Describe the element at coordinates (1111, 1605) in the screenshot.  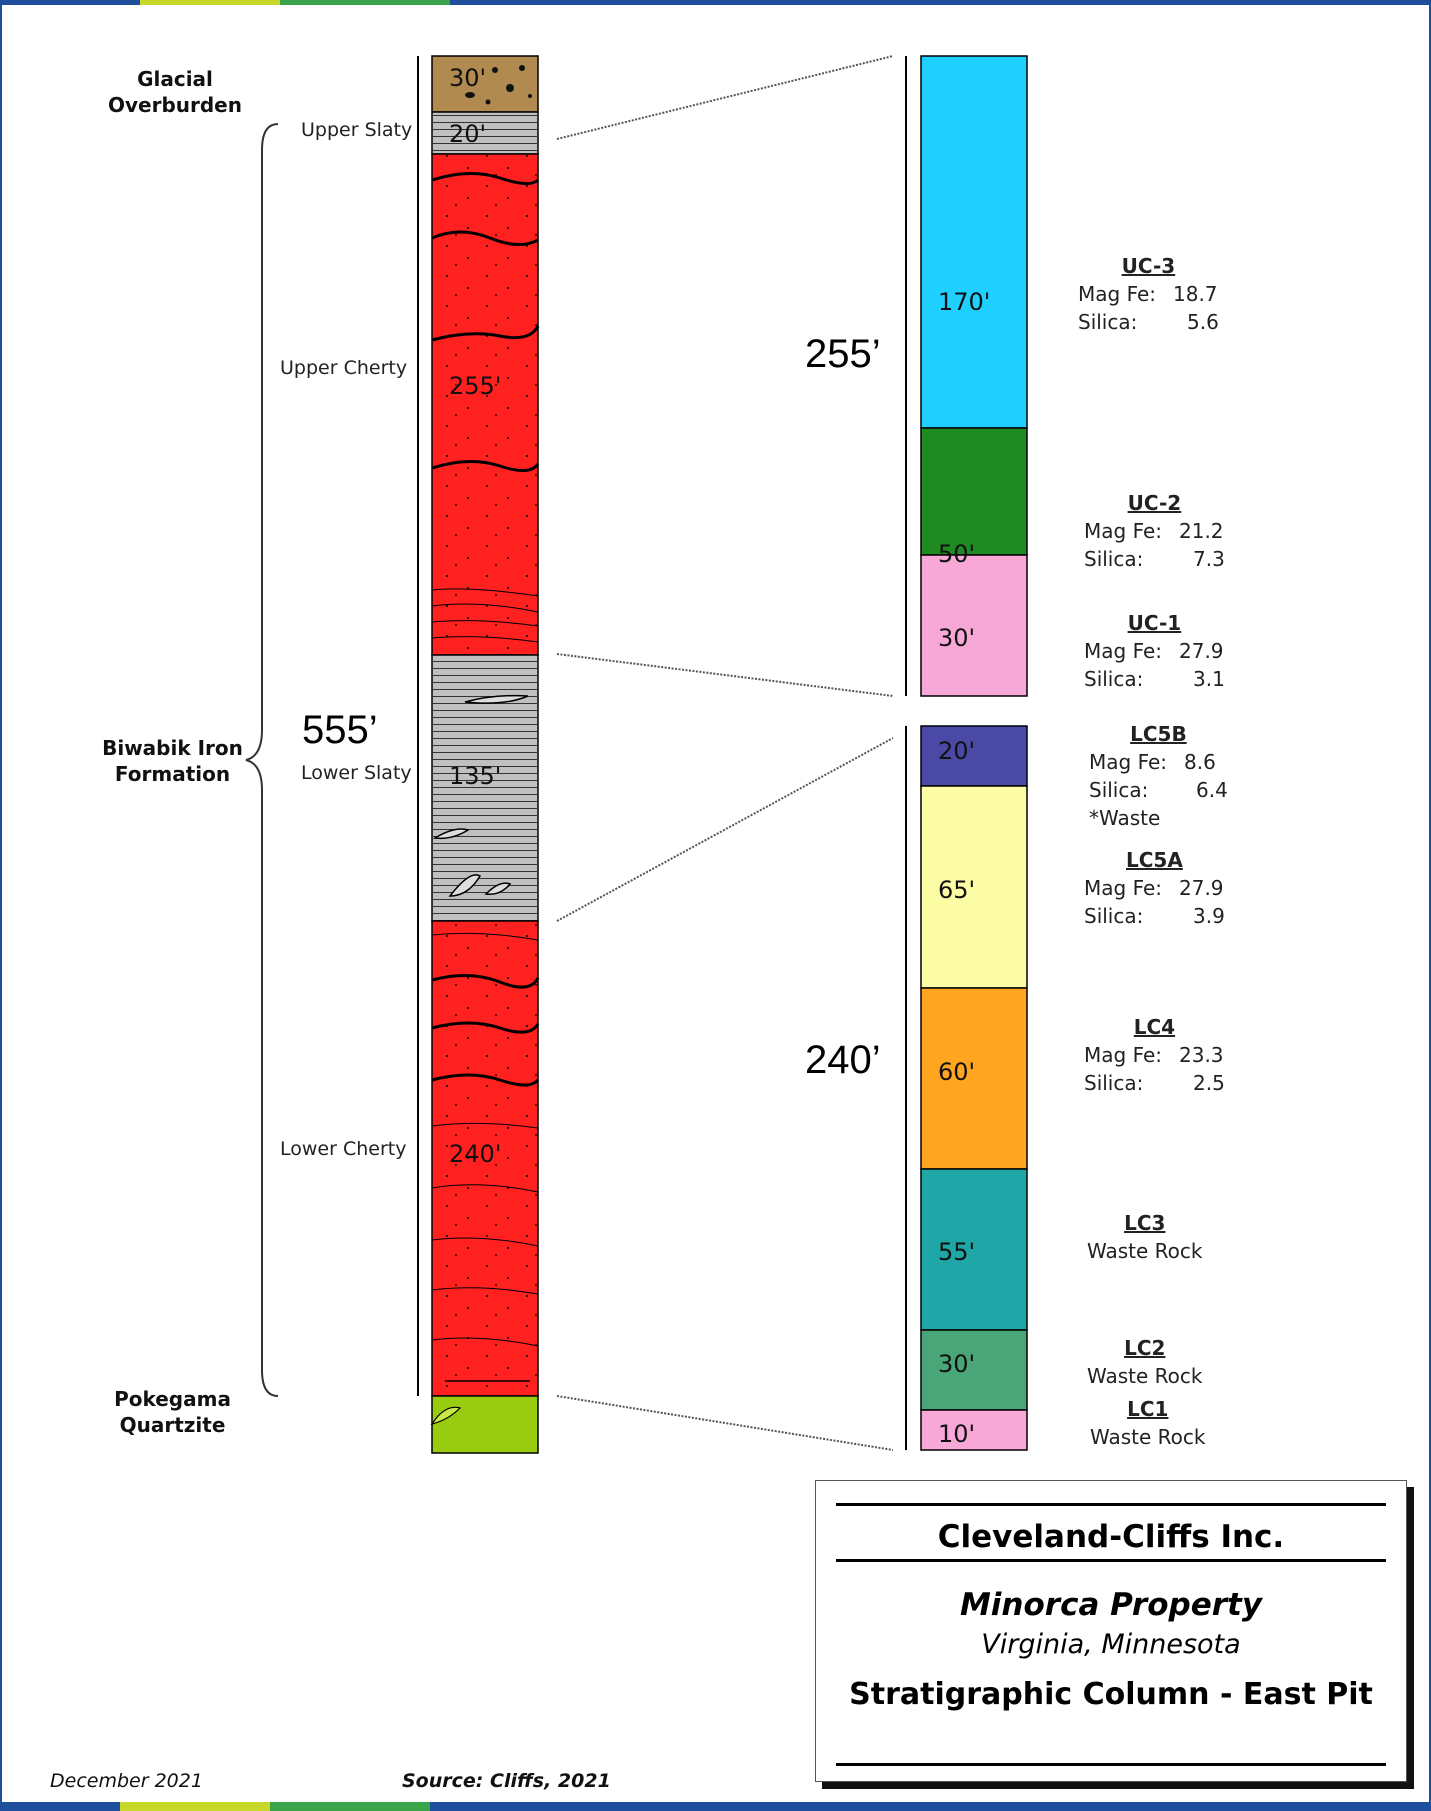
I see `property-name: Minorca Property` at that location.